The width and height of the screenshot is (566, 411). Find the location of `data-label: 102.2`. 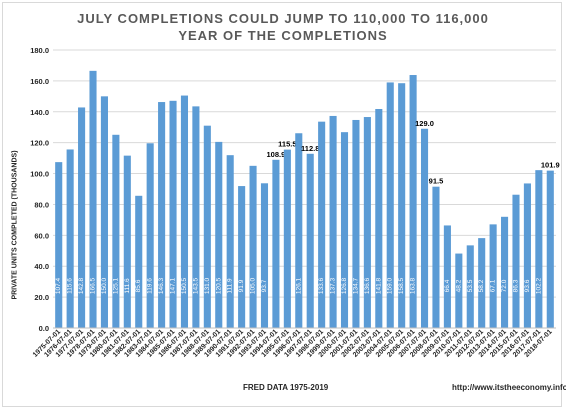

data-label: 102.2 is located at coordinates (538, 285).